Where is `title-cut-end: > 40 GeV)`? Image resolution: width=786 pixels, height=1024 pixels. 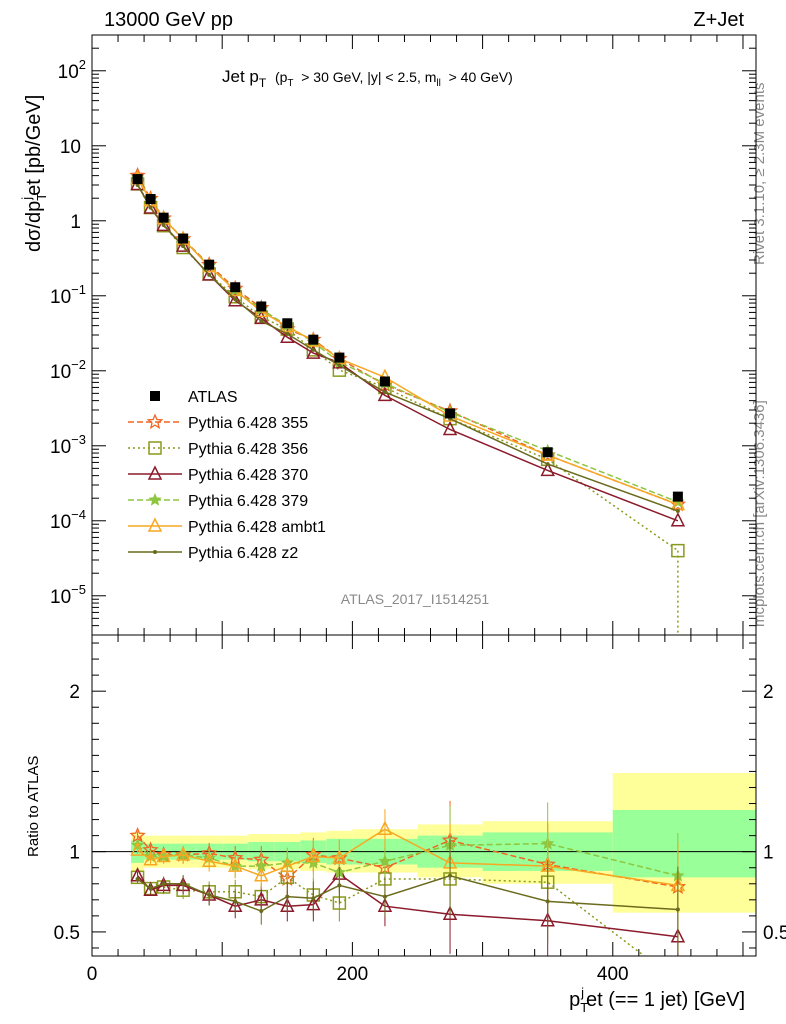 title-cut-end: > 40 GeV) is located at coordinates (481, 77).